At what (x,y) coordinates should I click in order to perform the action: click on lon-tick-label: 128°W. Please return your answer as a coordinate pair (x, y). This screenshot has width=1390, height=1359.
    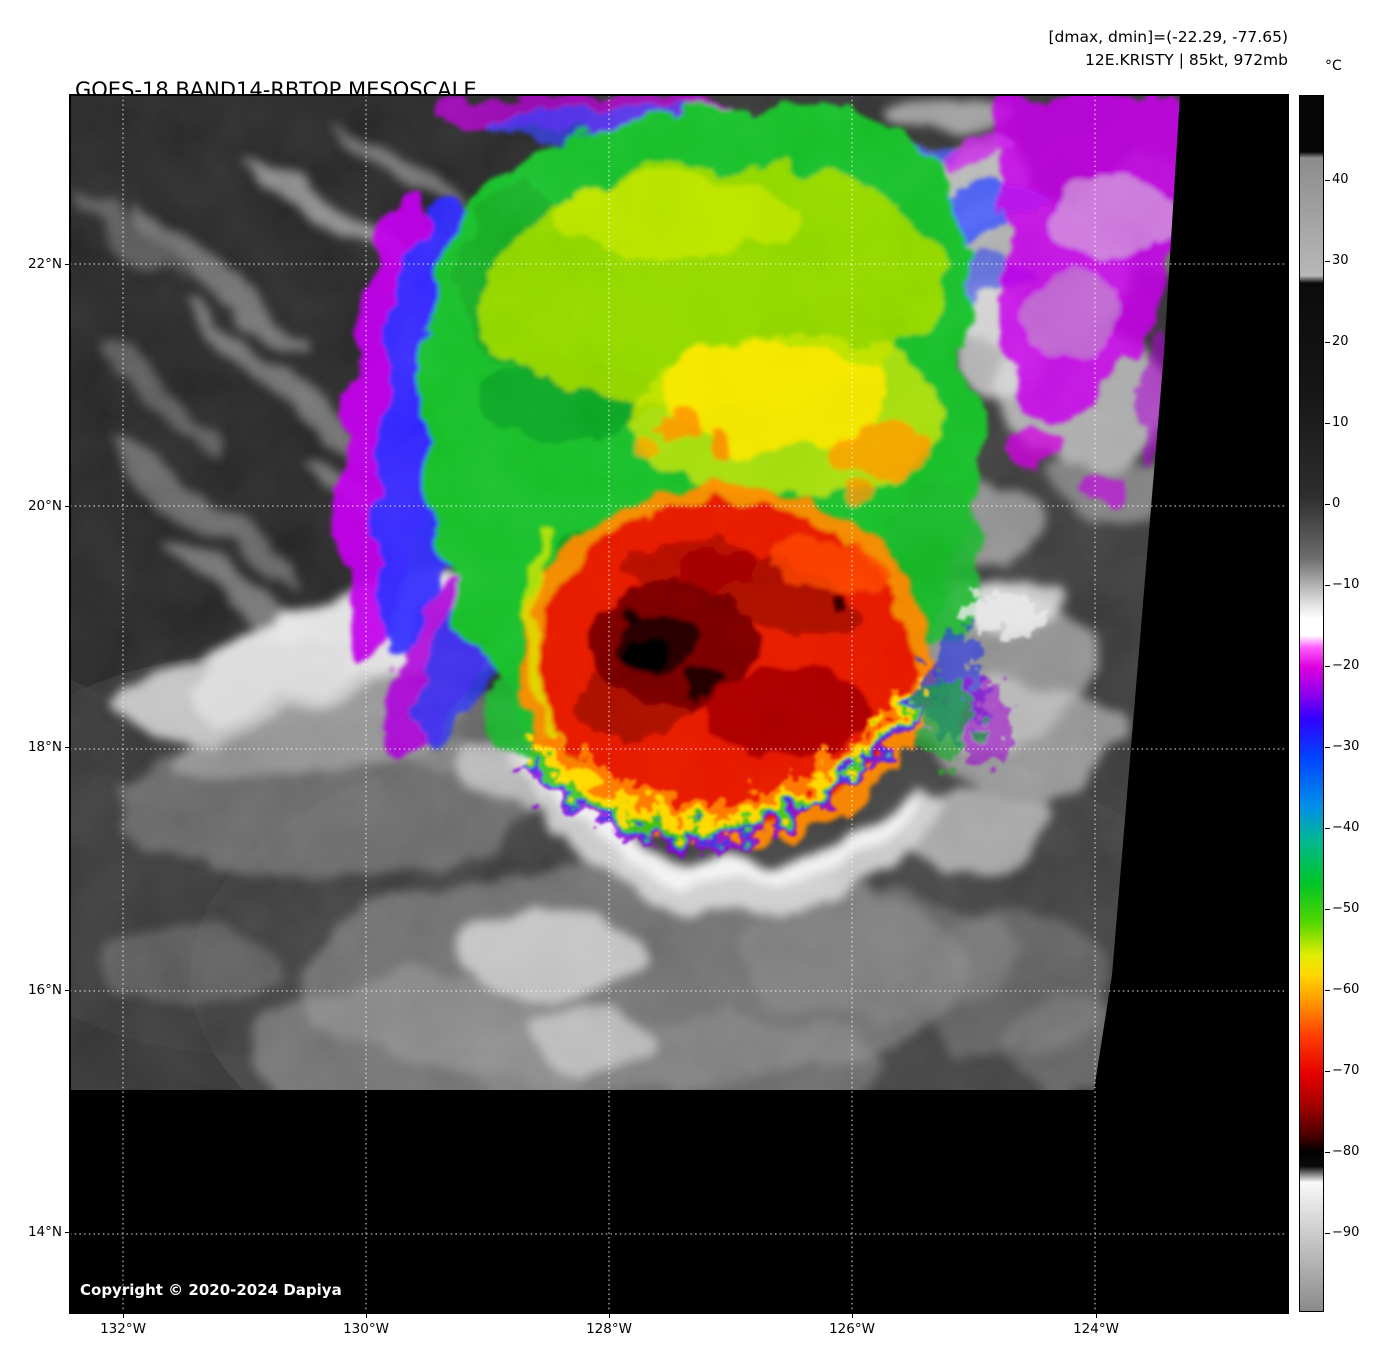
    Looking at the image, I should click on (609, 1325).